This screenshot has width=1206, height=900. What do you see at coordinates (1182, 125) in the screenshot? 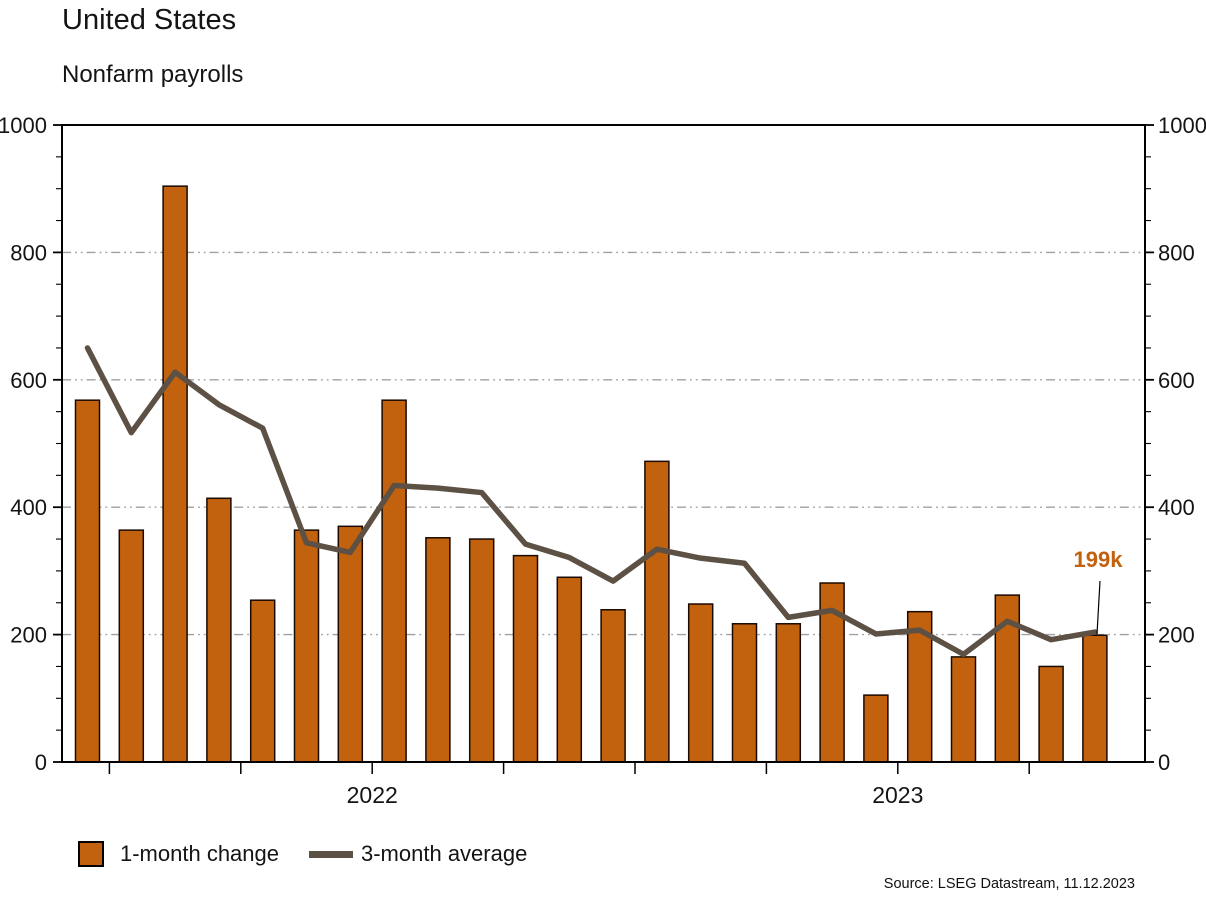
I see `y-axis-label-right-1000: 1000` at bounding box center [1182, 125].